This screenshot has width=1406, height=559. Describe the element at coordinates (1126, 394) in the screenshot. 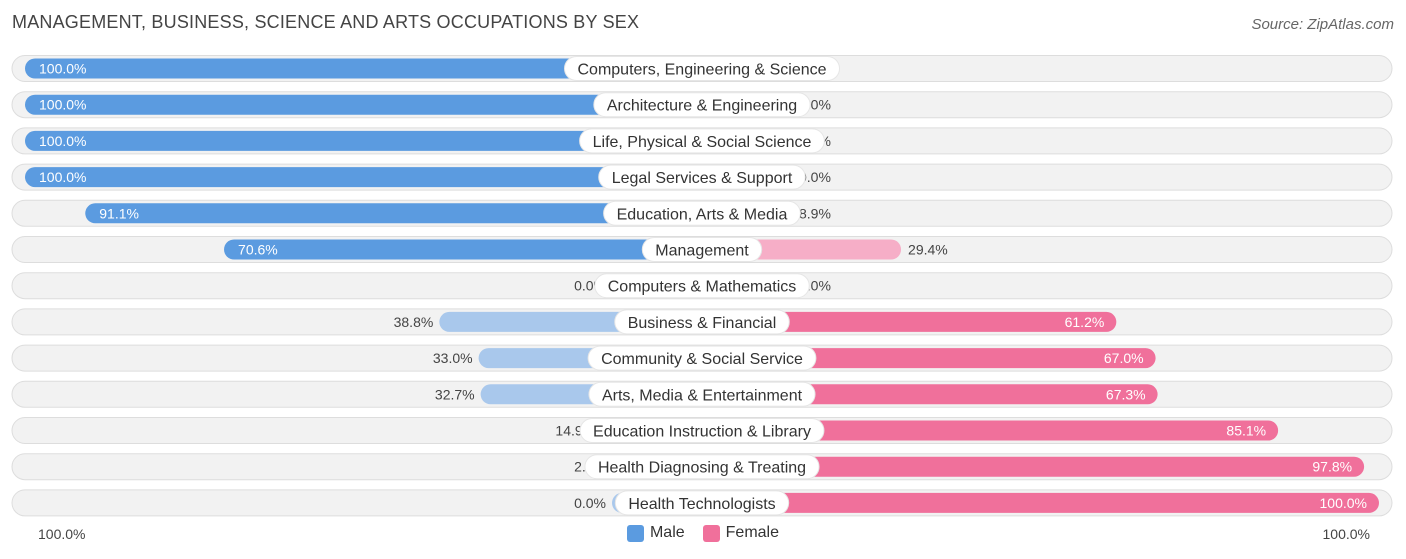

I see `female-value-label: 67.3%` at that location.